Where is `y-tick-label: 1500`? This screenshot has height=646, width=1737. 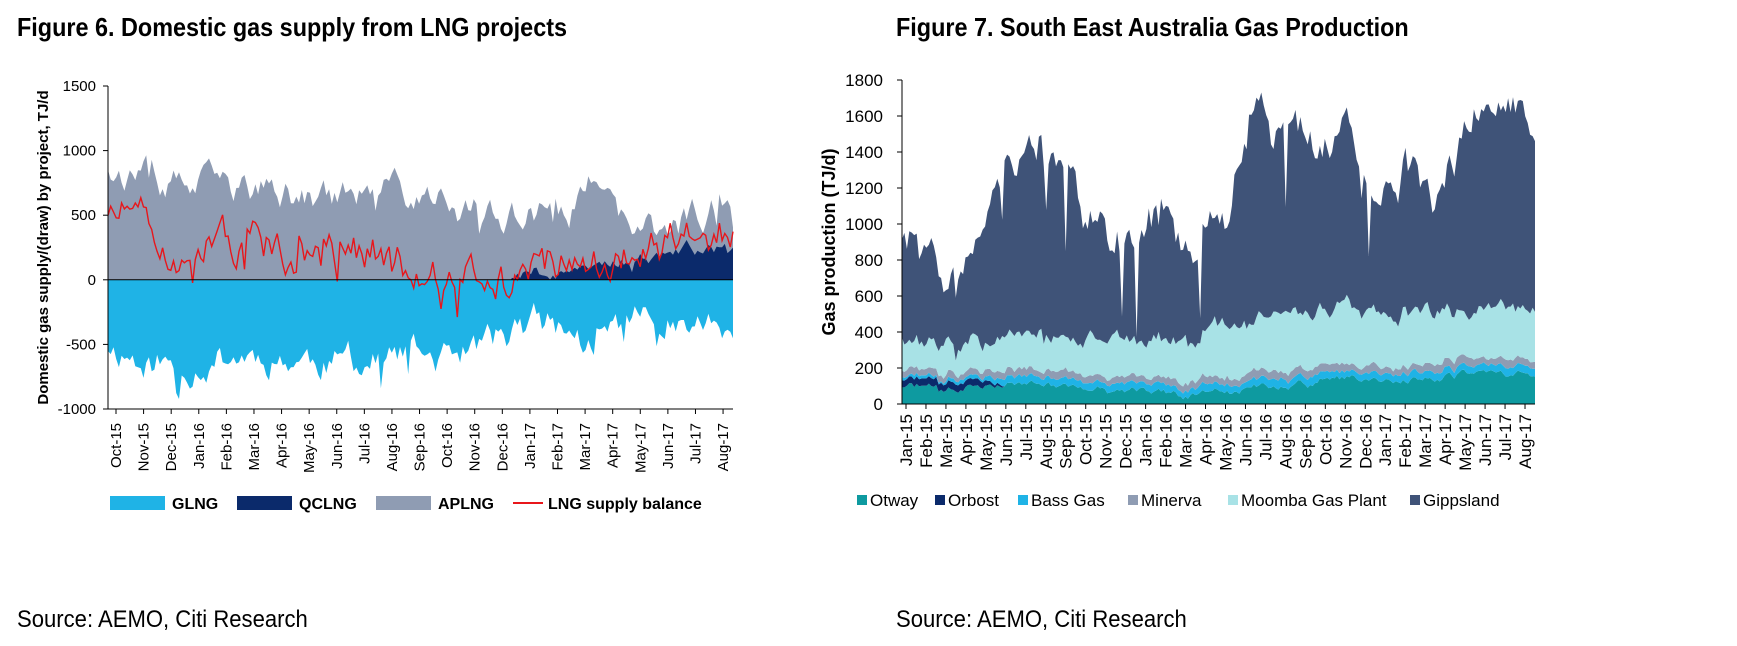 y-tick-label: 1500 is located at coordinates (79, 86).